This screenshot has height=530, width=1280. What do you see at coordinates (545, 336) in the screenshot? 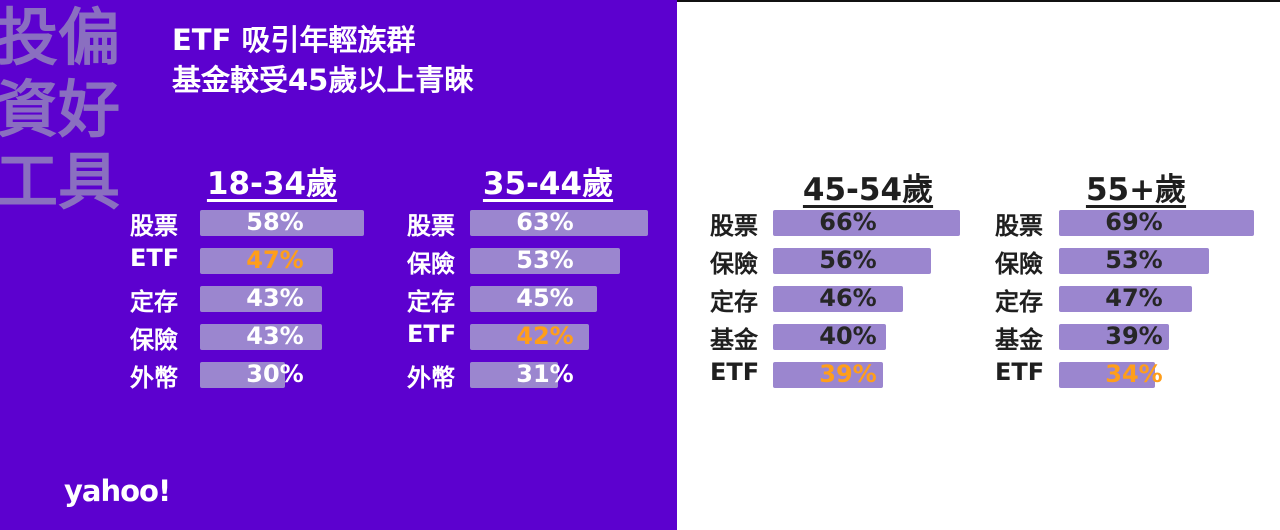
I see `data-label: 42%` at bounding box center [545, 336].